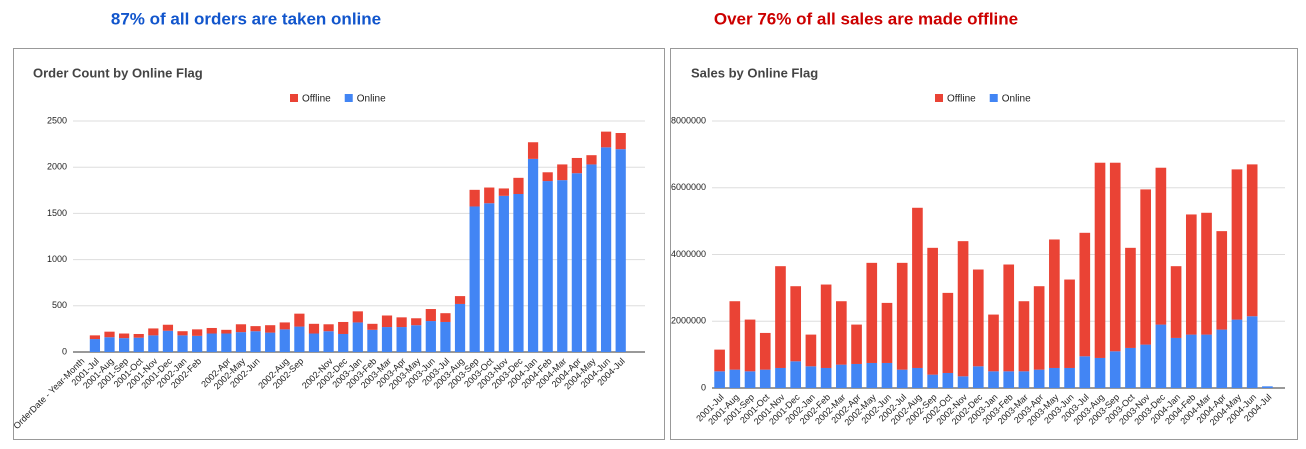 The width and height of the screenshot is (1306, 449). What do you see at coordinates (688, 321) in the screenshot?
I see `y-tick-label: 2000000` at bounding box center [688, 321].